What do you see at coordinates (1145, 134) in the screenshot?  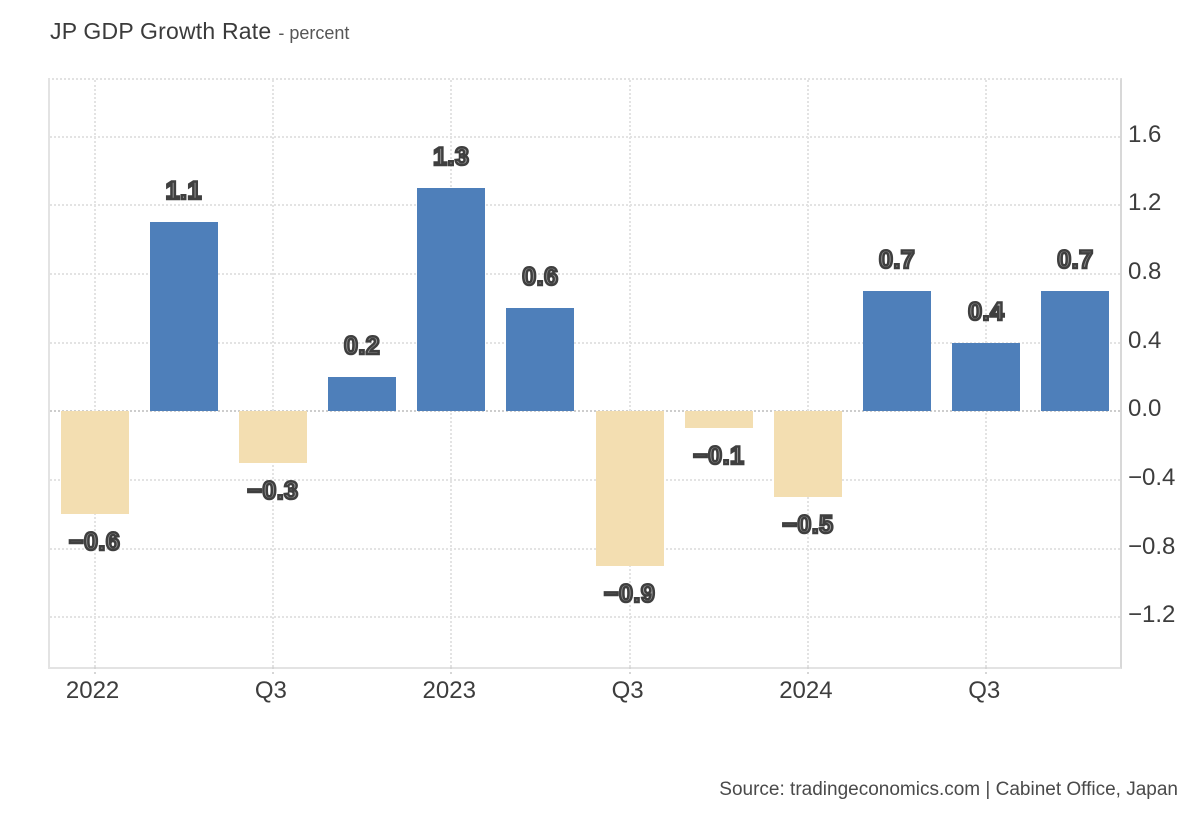 I see `y-tick-label: 1.6` at bounding box center [1145, 134].